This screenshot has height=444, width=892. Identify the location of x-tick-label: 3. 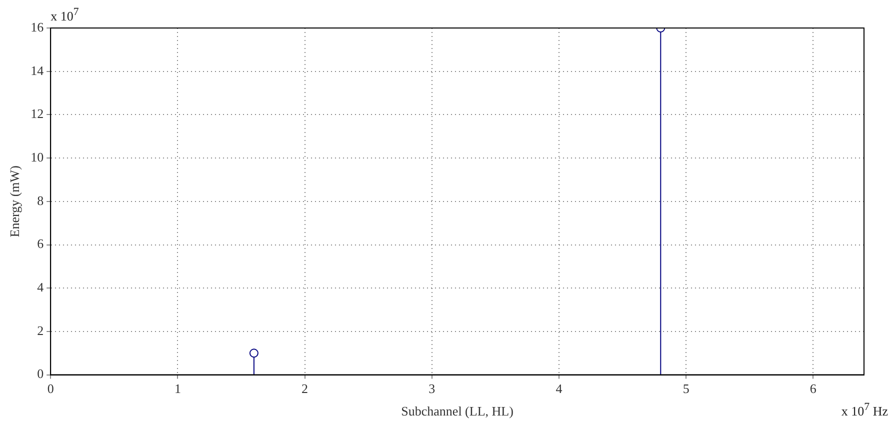
(432, 388).